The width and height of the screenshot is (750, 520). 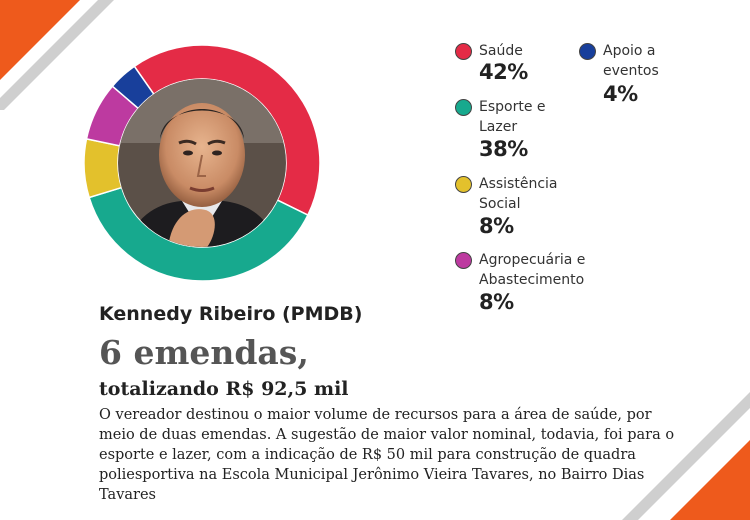 I want to click on amendments-count: 6 emendas,, so click(x=204, y=352).